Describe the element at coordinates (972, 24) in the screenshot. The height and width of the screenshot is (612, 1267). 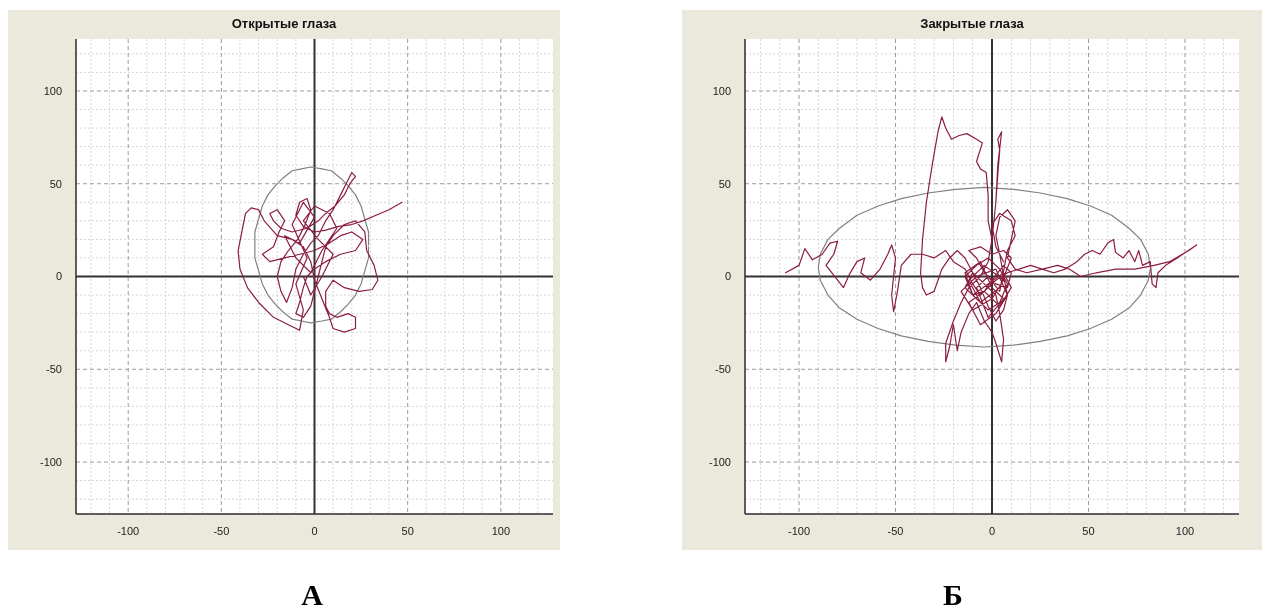
I see `chart-title: Закрытые глаза` at that location.